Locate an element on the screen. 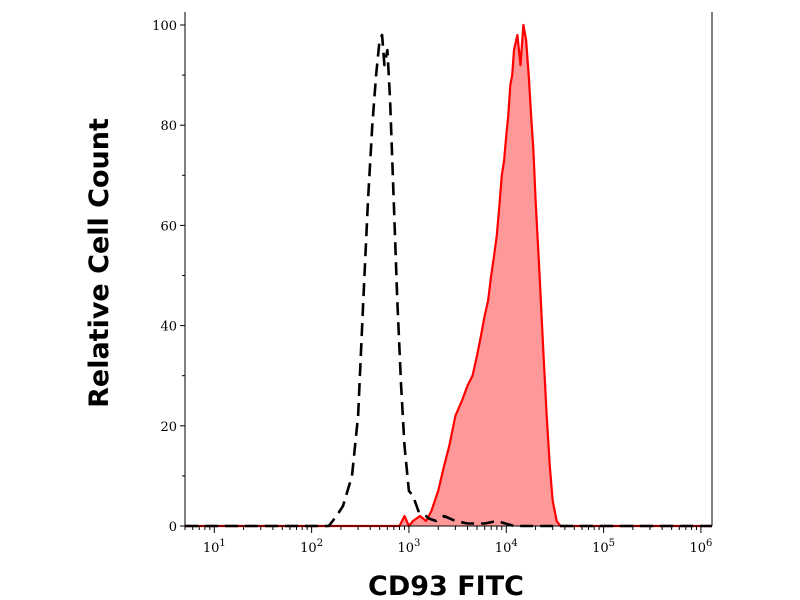  y-tick-label: 40 is located at coordinates (168, 327).